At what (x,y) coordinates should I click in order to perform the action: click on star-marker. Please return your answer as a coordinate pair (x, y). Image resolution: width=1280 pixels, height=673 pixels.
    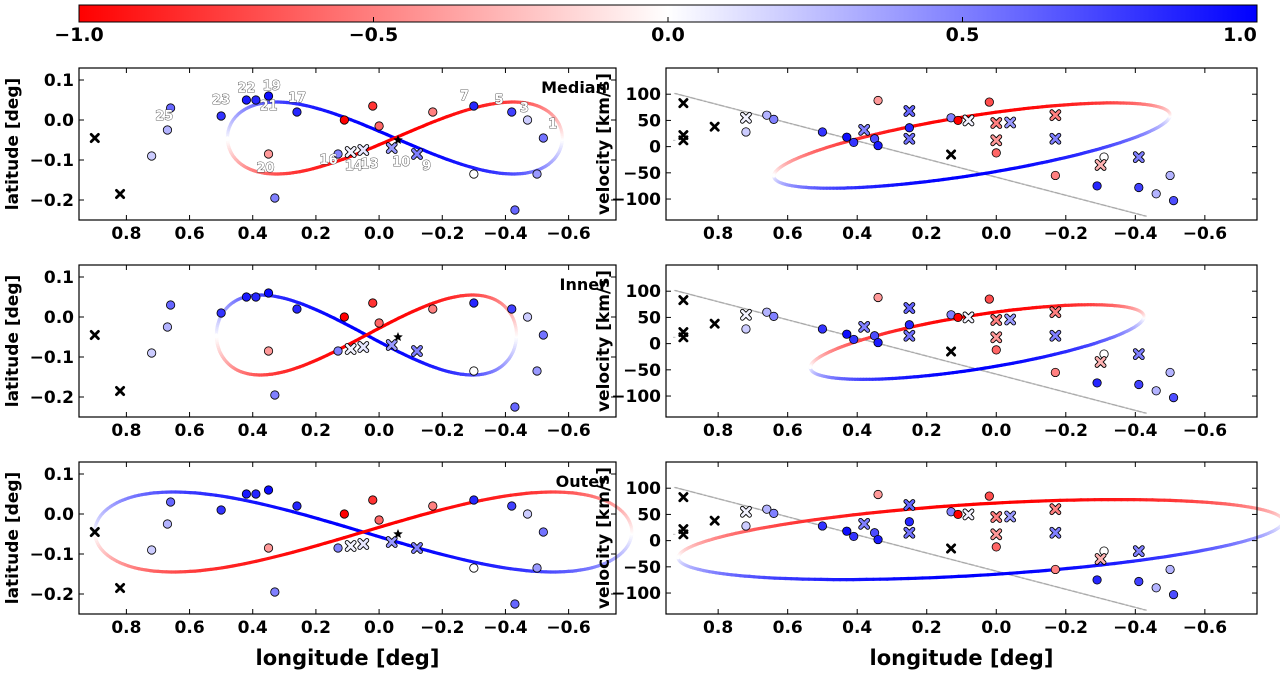
    Looking at the image, I should click on (398, 336).